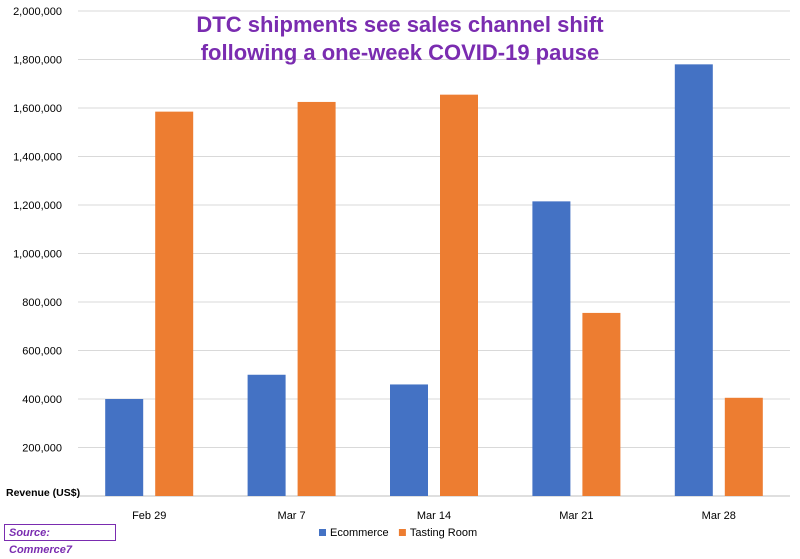  I want to click on source-note: Source: Commerce7, so click(60, 540).